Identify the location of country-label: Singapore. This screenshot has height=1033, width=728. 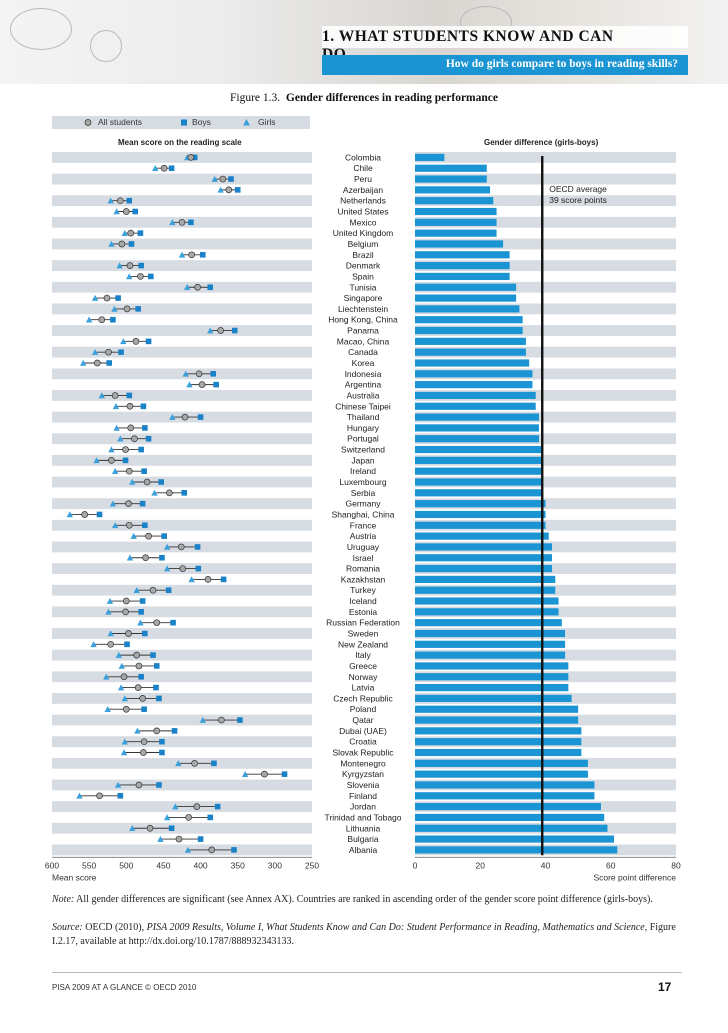
(363, 298).